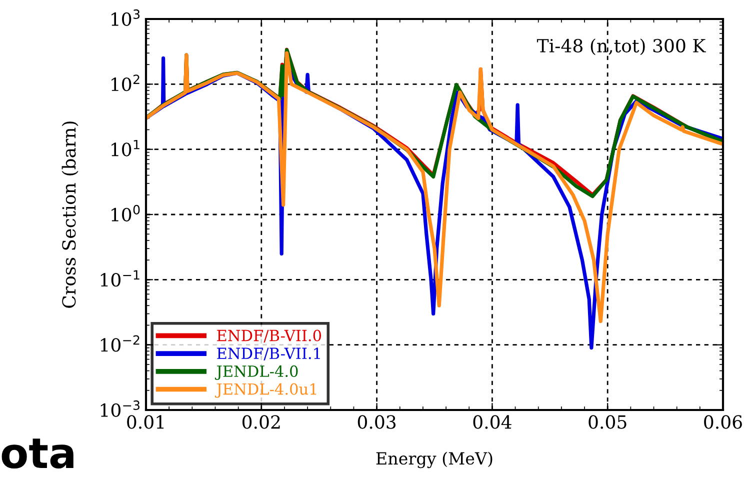  Describe the element at coordinates (434, 460) in the screenshot. I see `x-axis-title: Energy (MeV)` at that location.